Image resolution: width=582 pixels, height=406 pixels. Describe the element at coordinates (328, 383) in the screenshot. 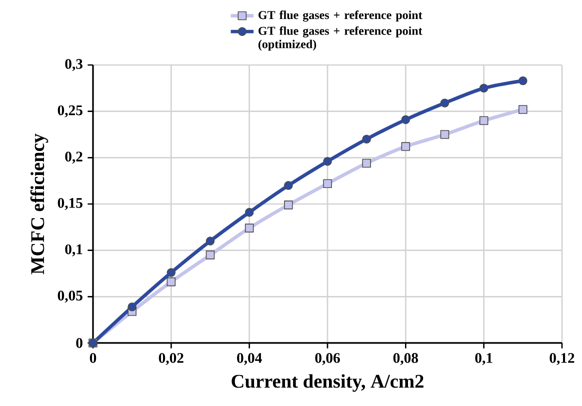

I see `x-axis-title: Current density, A/cm2` at that location.